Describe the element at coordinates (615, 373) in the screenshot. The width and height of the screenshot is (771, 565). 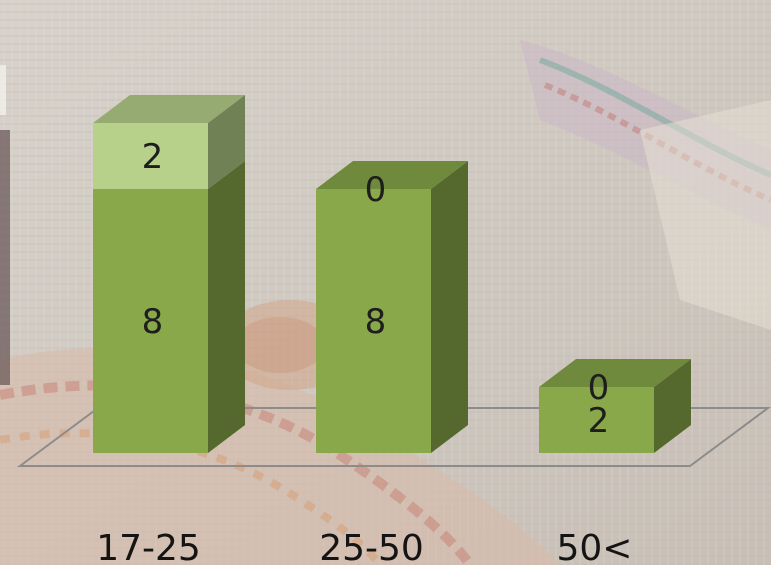
I see `bar-top-50<` at that location.